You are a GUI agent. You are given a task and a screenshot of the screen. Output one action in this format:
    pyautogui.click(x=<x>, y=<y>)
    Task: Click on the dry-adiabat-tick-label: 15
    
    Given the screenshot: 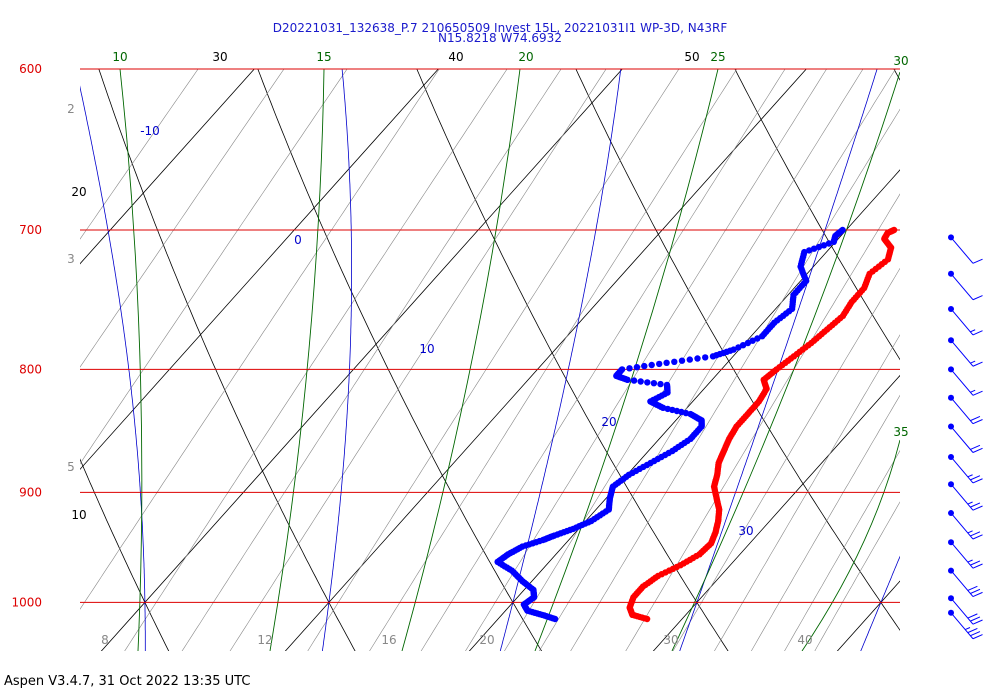 What is the action you would take?
    pyautogui.click(x=323, y=57)
    